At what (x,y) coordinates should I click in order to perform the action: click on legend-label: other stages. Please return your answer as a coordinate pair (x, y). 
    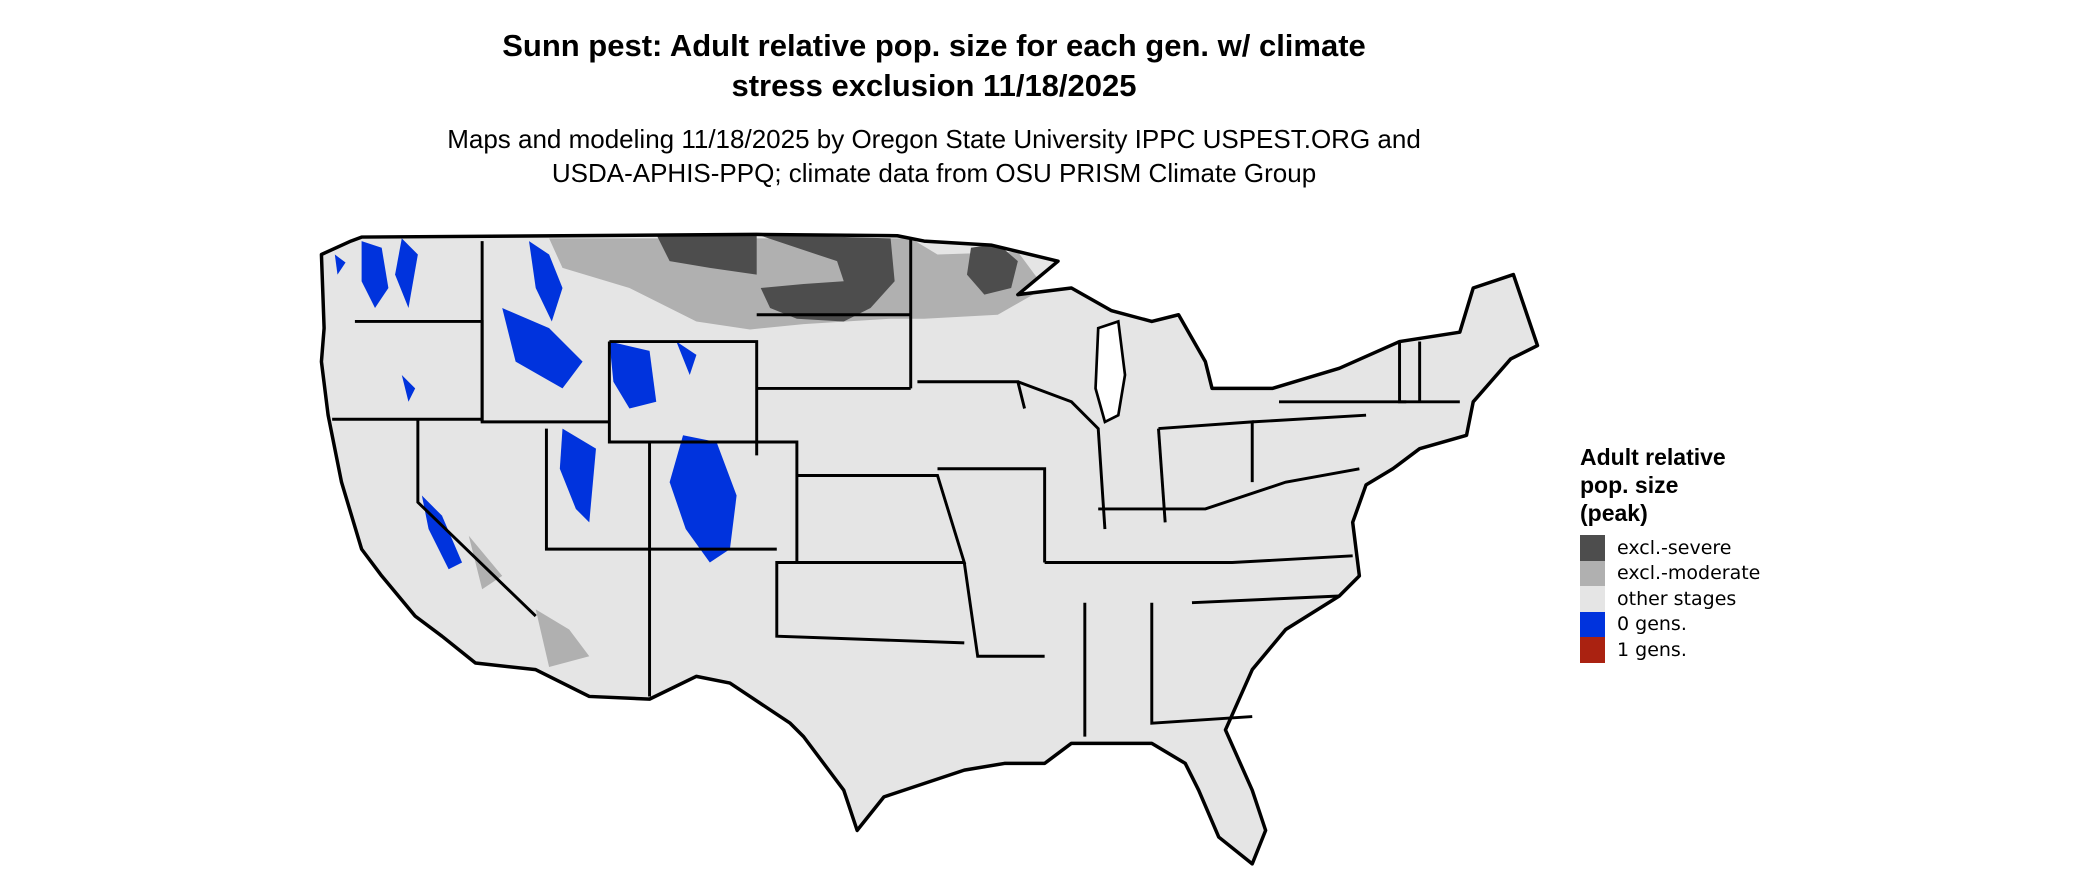
    Looking at the image, I should click on (1677, 598).